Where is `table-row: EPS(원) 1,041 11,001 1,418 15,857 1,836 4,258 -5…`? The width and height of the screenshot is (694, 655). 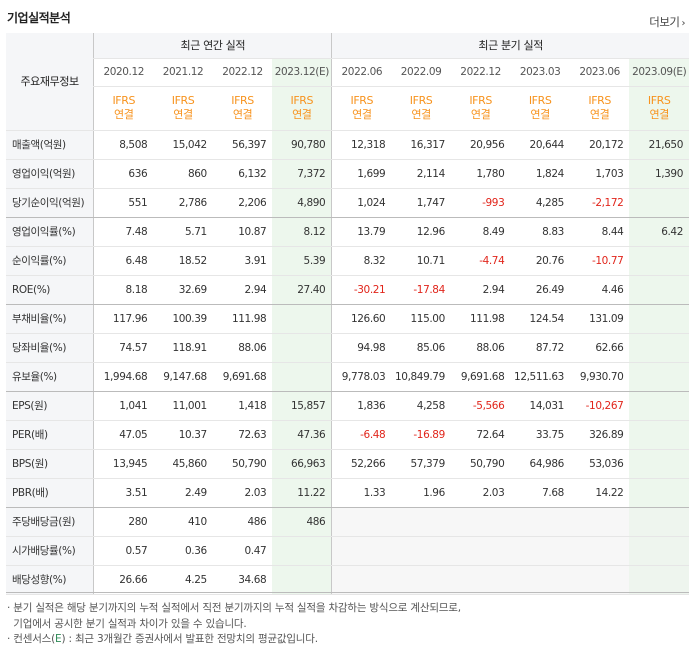 table-row: EPS(원) 1,041 11,001 1,418 15,857 1,836 4,258 -5… is located at coordinates (347, 406).